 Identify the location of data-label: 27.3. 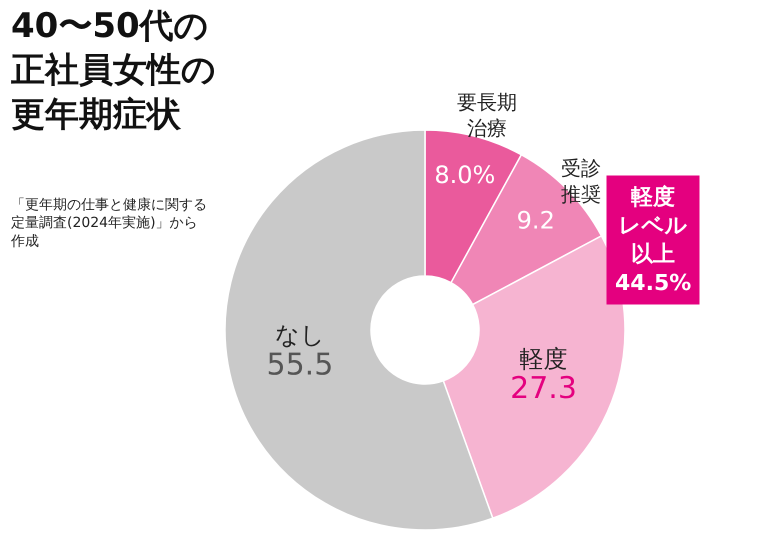
(543, 388).